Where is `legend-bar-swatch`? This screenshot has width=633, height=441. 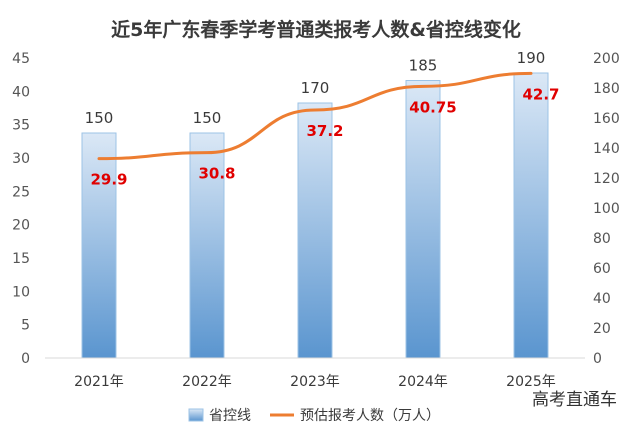 legend-bar-swatch is located at coordinates (196, 415).